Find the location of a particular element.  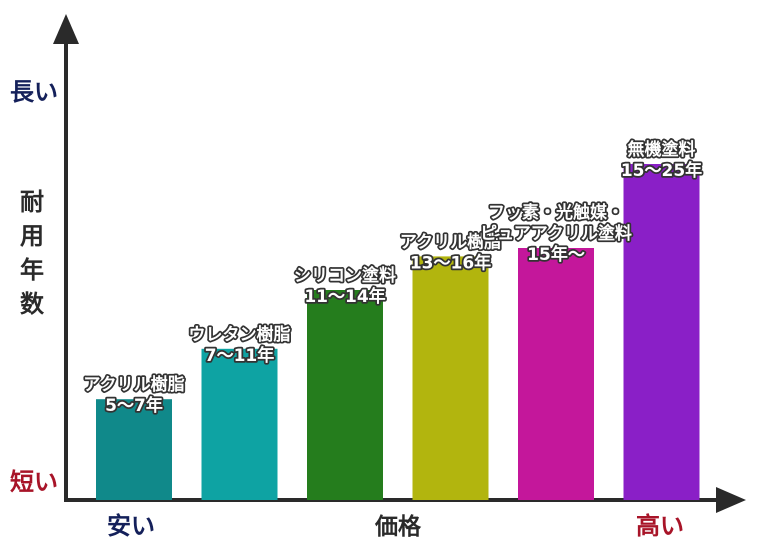

x-high-label: 高い is located at coordinates (660, 526).